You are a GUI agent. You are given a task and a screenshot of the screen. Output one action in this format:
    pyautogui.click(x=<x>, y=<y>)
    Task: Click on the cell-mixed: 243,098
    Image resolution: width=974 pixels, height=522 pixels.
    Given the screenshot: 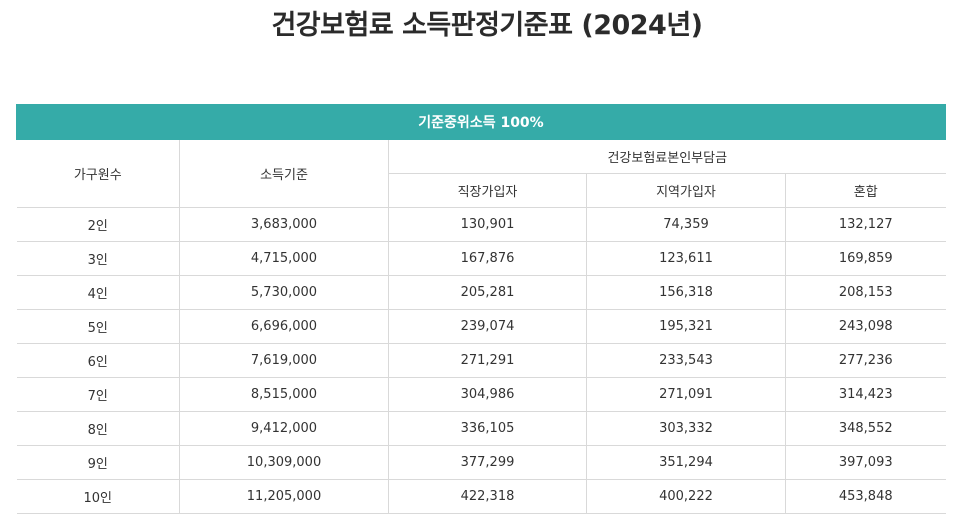 What is the action you would take?
    pyautogui.click(x=865, y=326)
    